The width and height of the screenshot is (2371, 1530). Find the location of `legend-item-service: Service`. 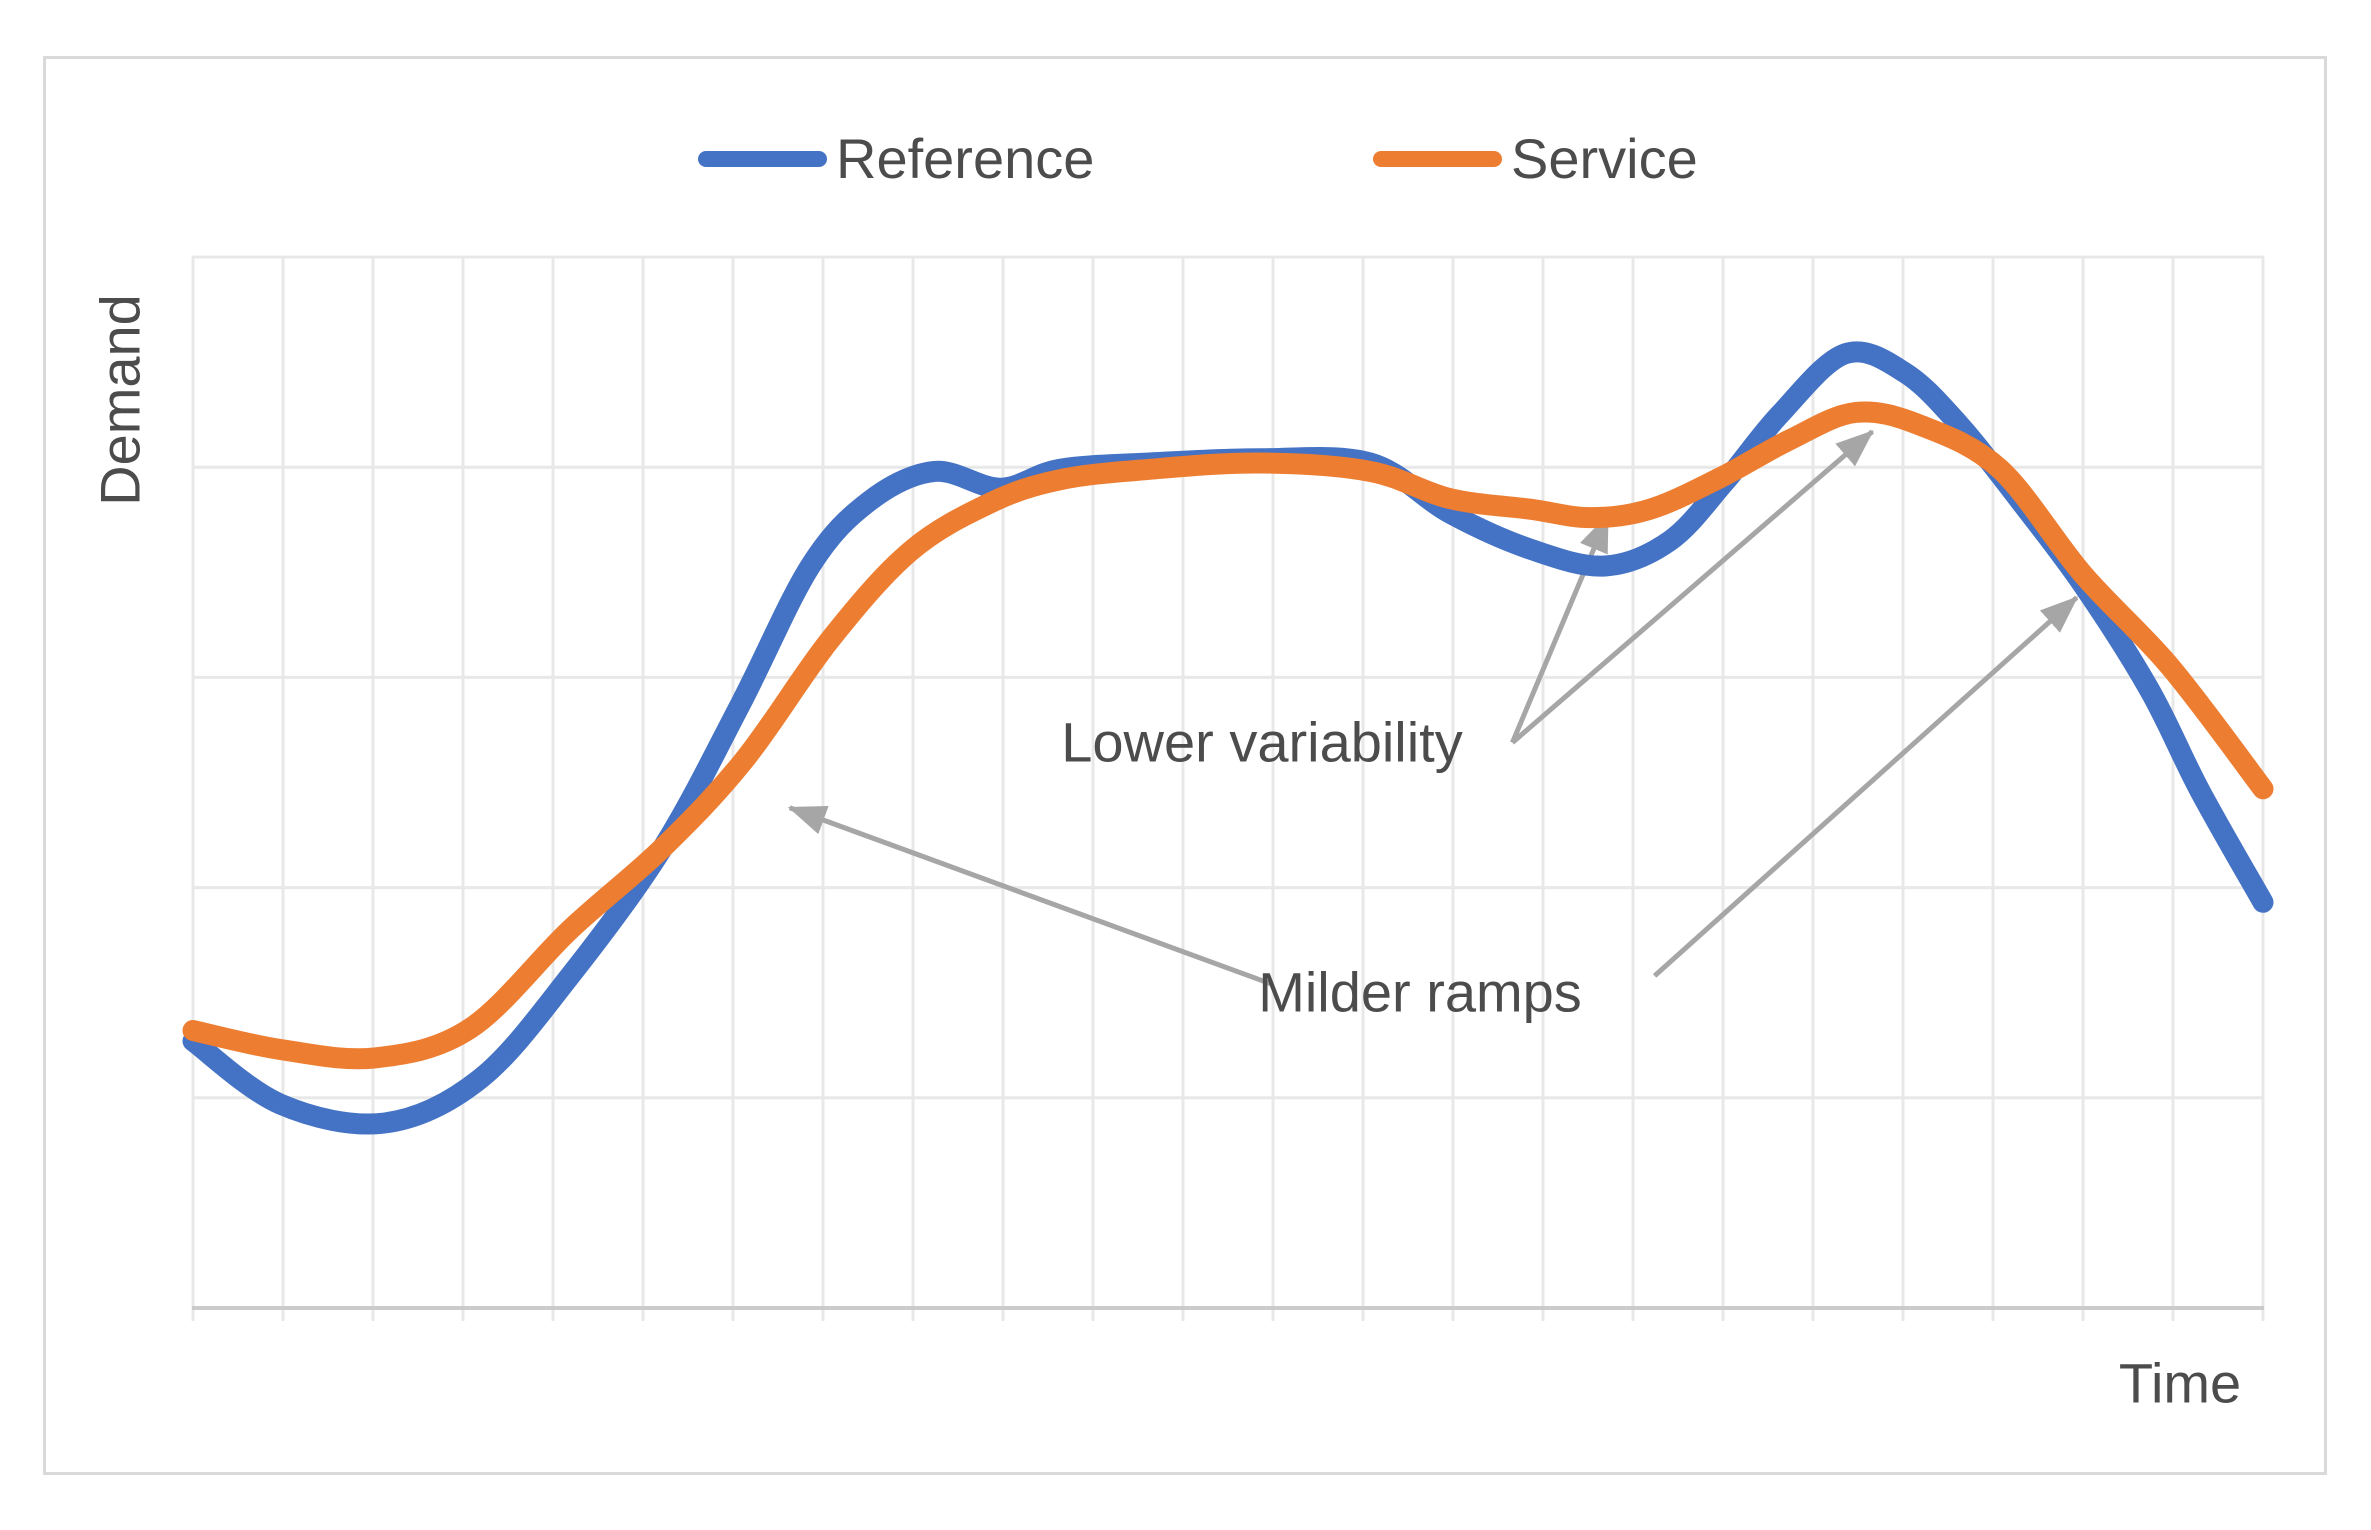

legend-item-service: Service is located at coordinates (1535, 159).